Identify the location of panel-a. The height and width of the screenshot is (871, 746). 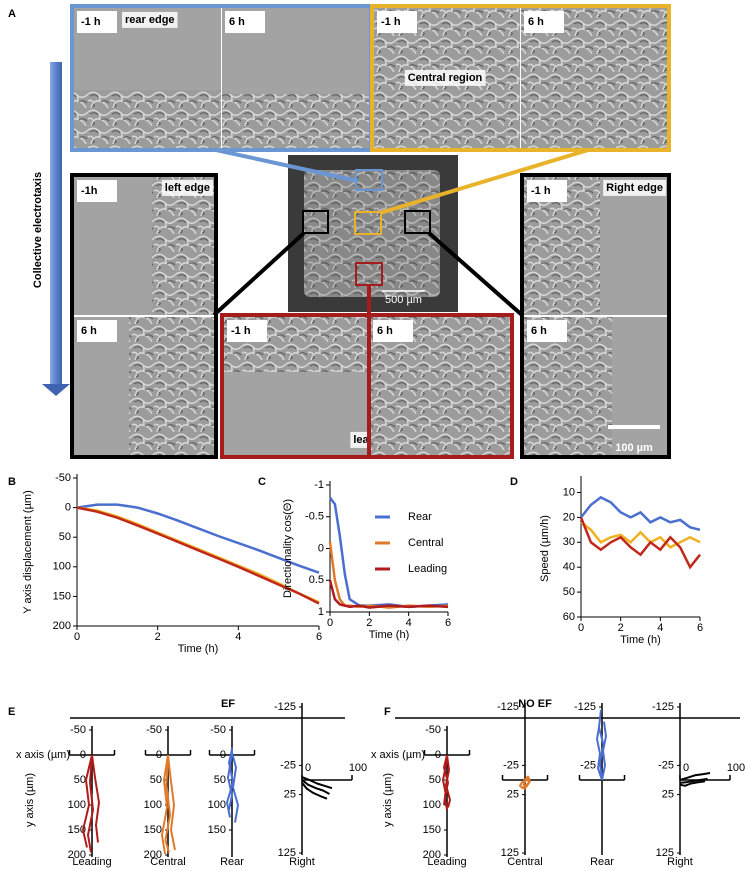
(56, 229).